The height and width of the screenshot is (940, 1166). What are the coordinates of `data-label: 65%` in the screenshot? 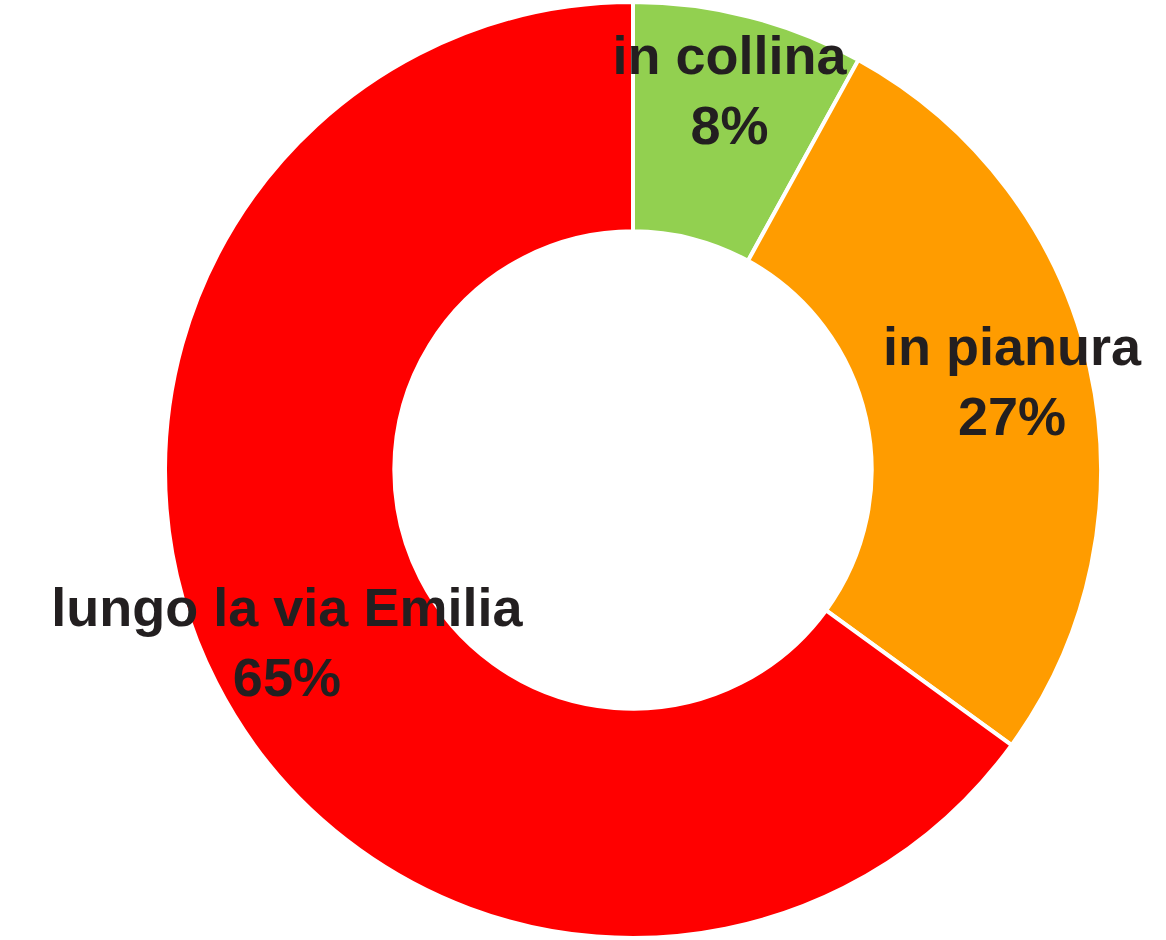 It's located at (286, 677).